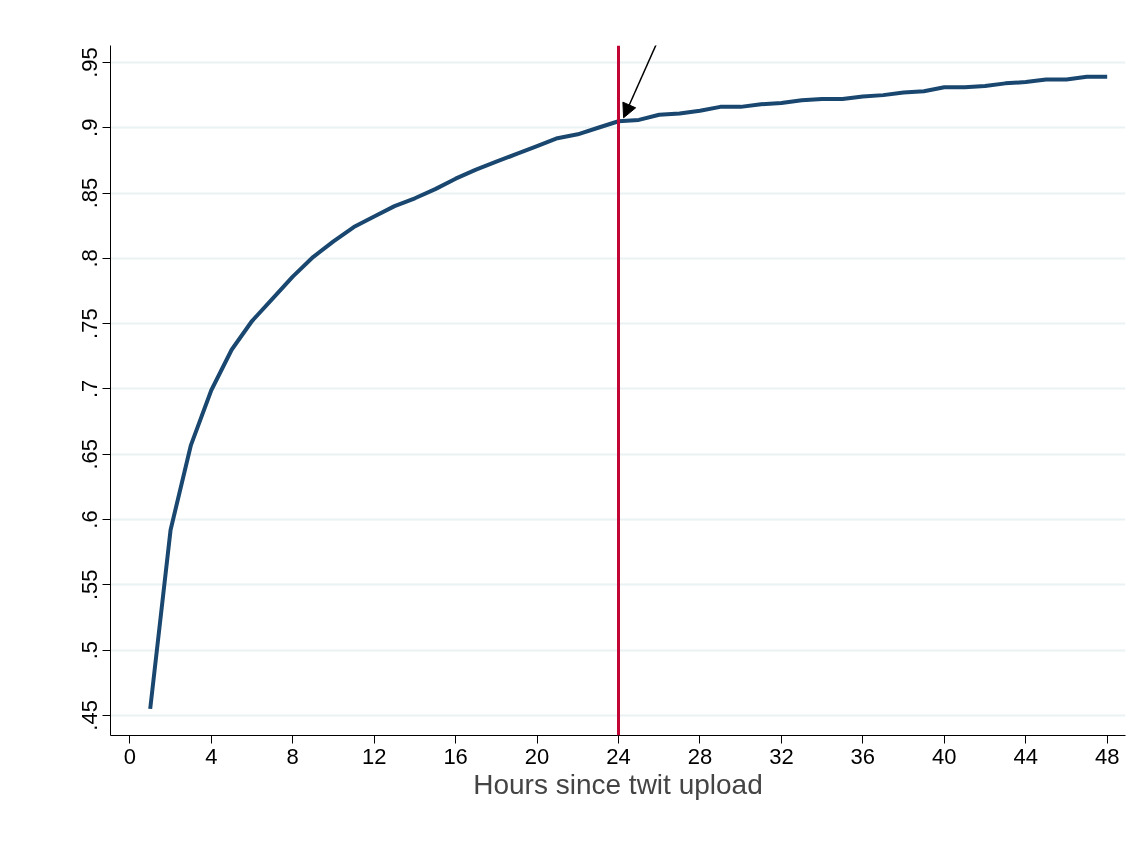  I want to click on x-tick-label: 12, so click(374, 756).